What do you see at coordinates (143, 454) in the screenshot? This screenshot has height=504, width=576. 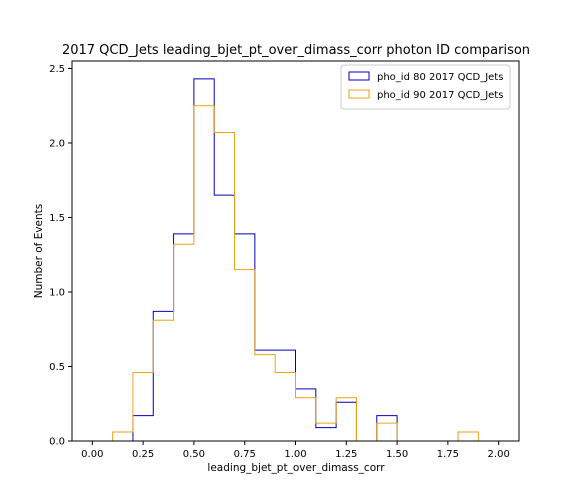 I see `x-tick-label: 0.25` at bounding box center [143, 454].